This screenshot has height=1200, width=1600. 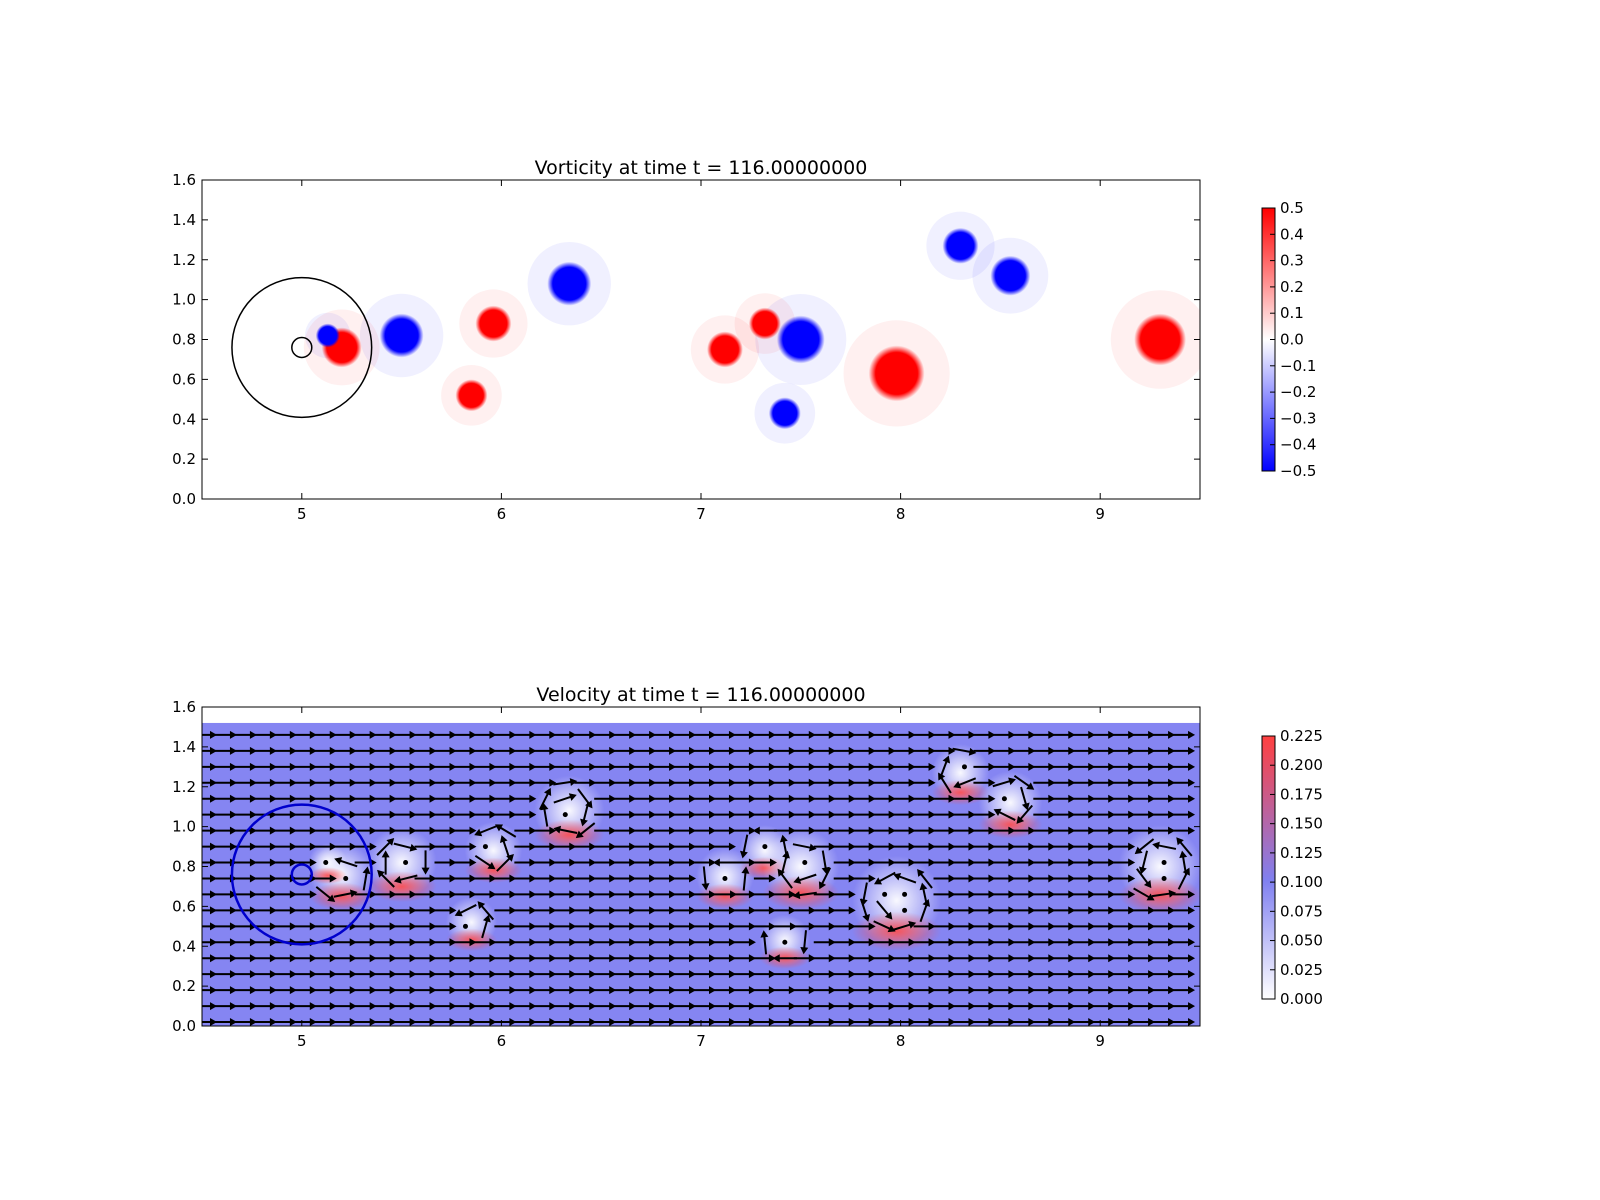 What do you see at coordinates (401, 335) in the screenshot?
I see `negative-vortex` at bounding box center [401, 335].